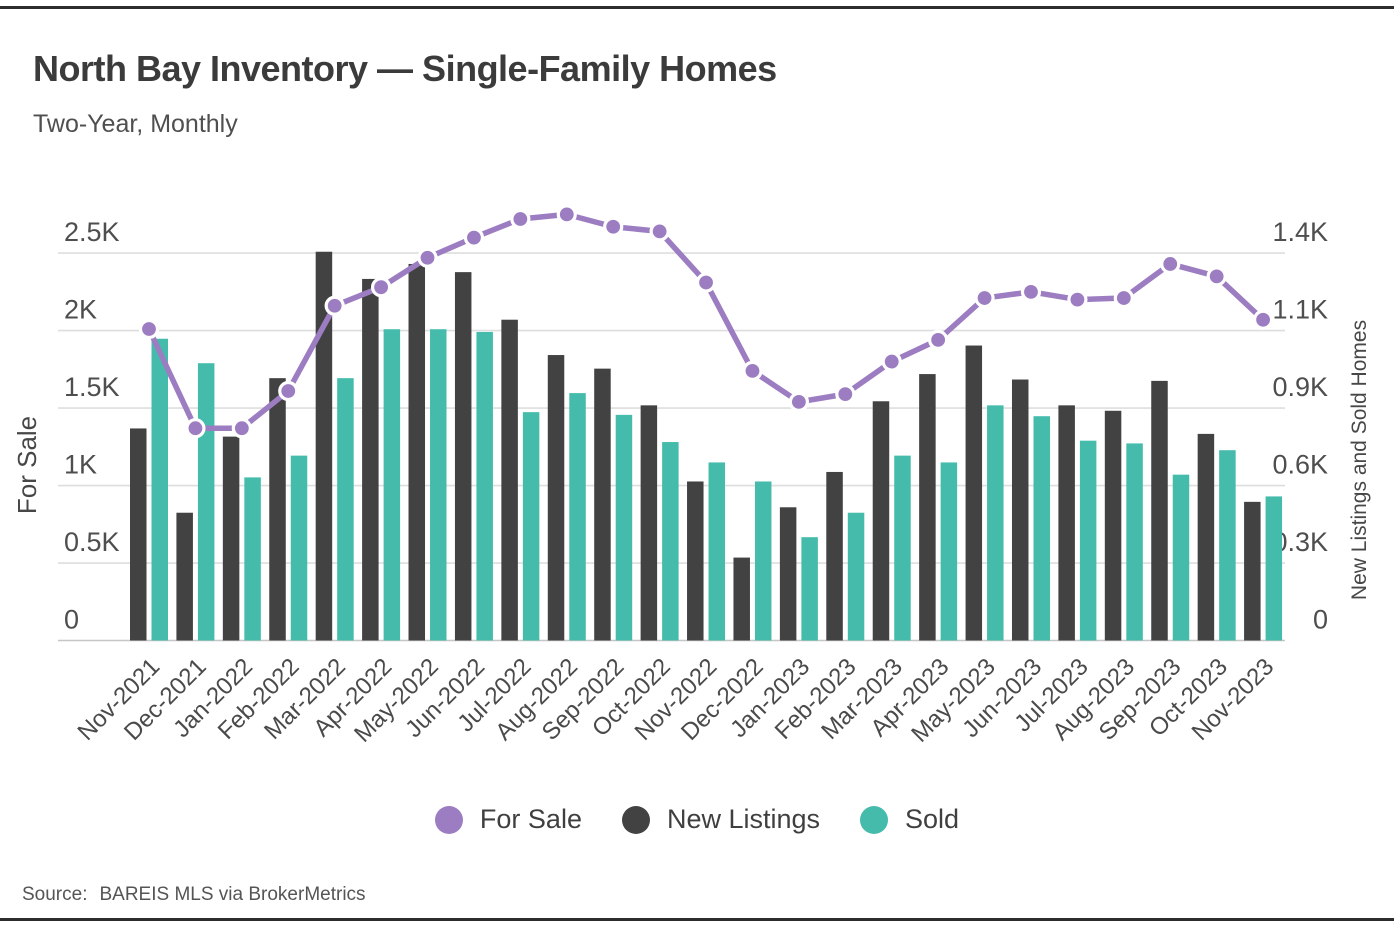 The image size is (1394, 932). I want to click on left-axis-tick-label: 0, so click(71, 620).